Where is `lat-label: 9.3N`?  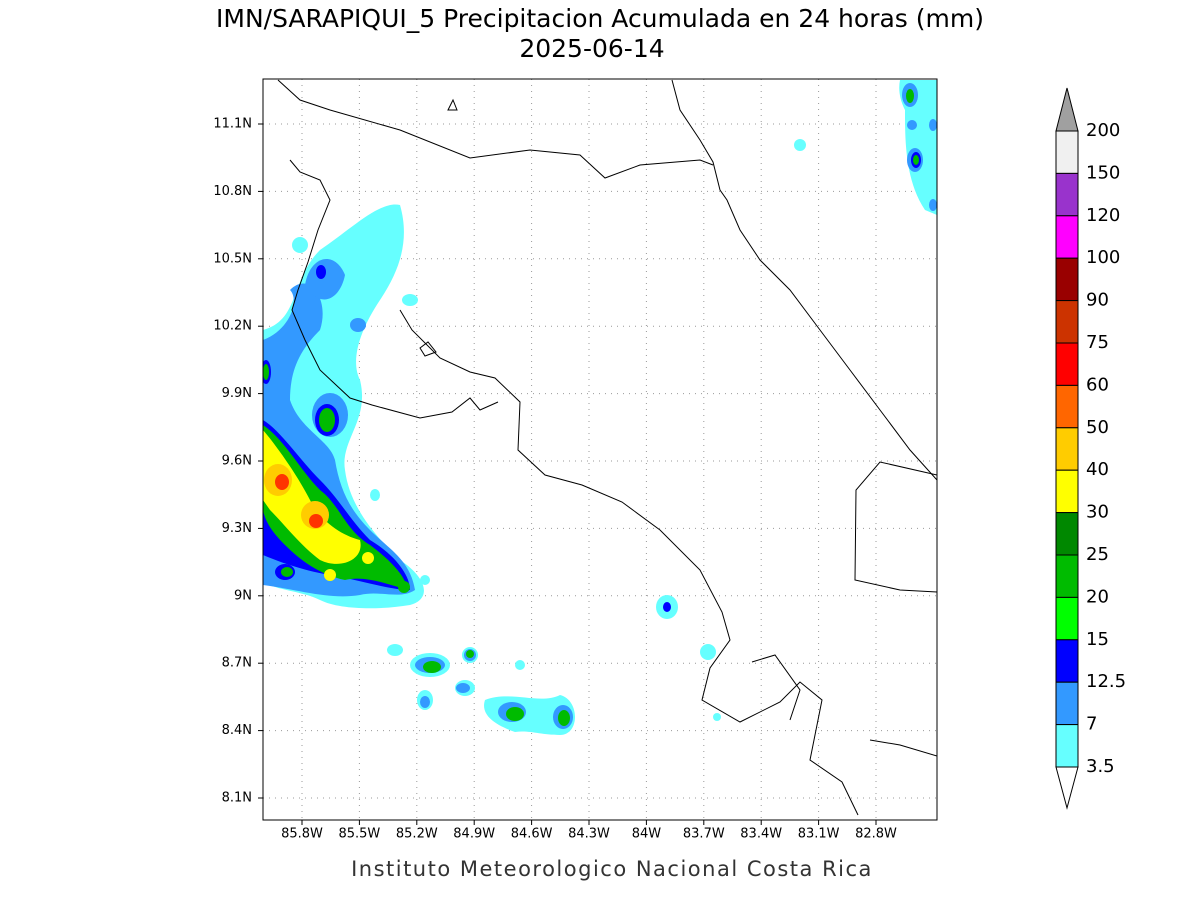
lat-label: 9.3N is located at coordinates (237, 528).